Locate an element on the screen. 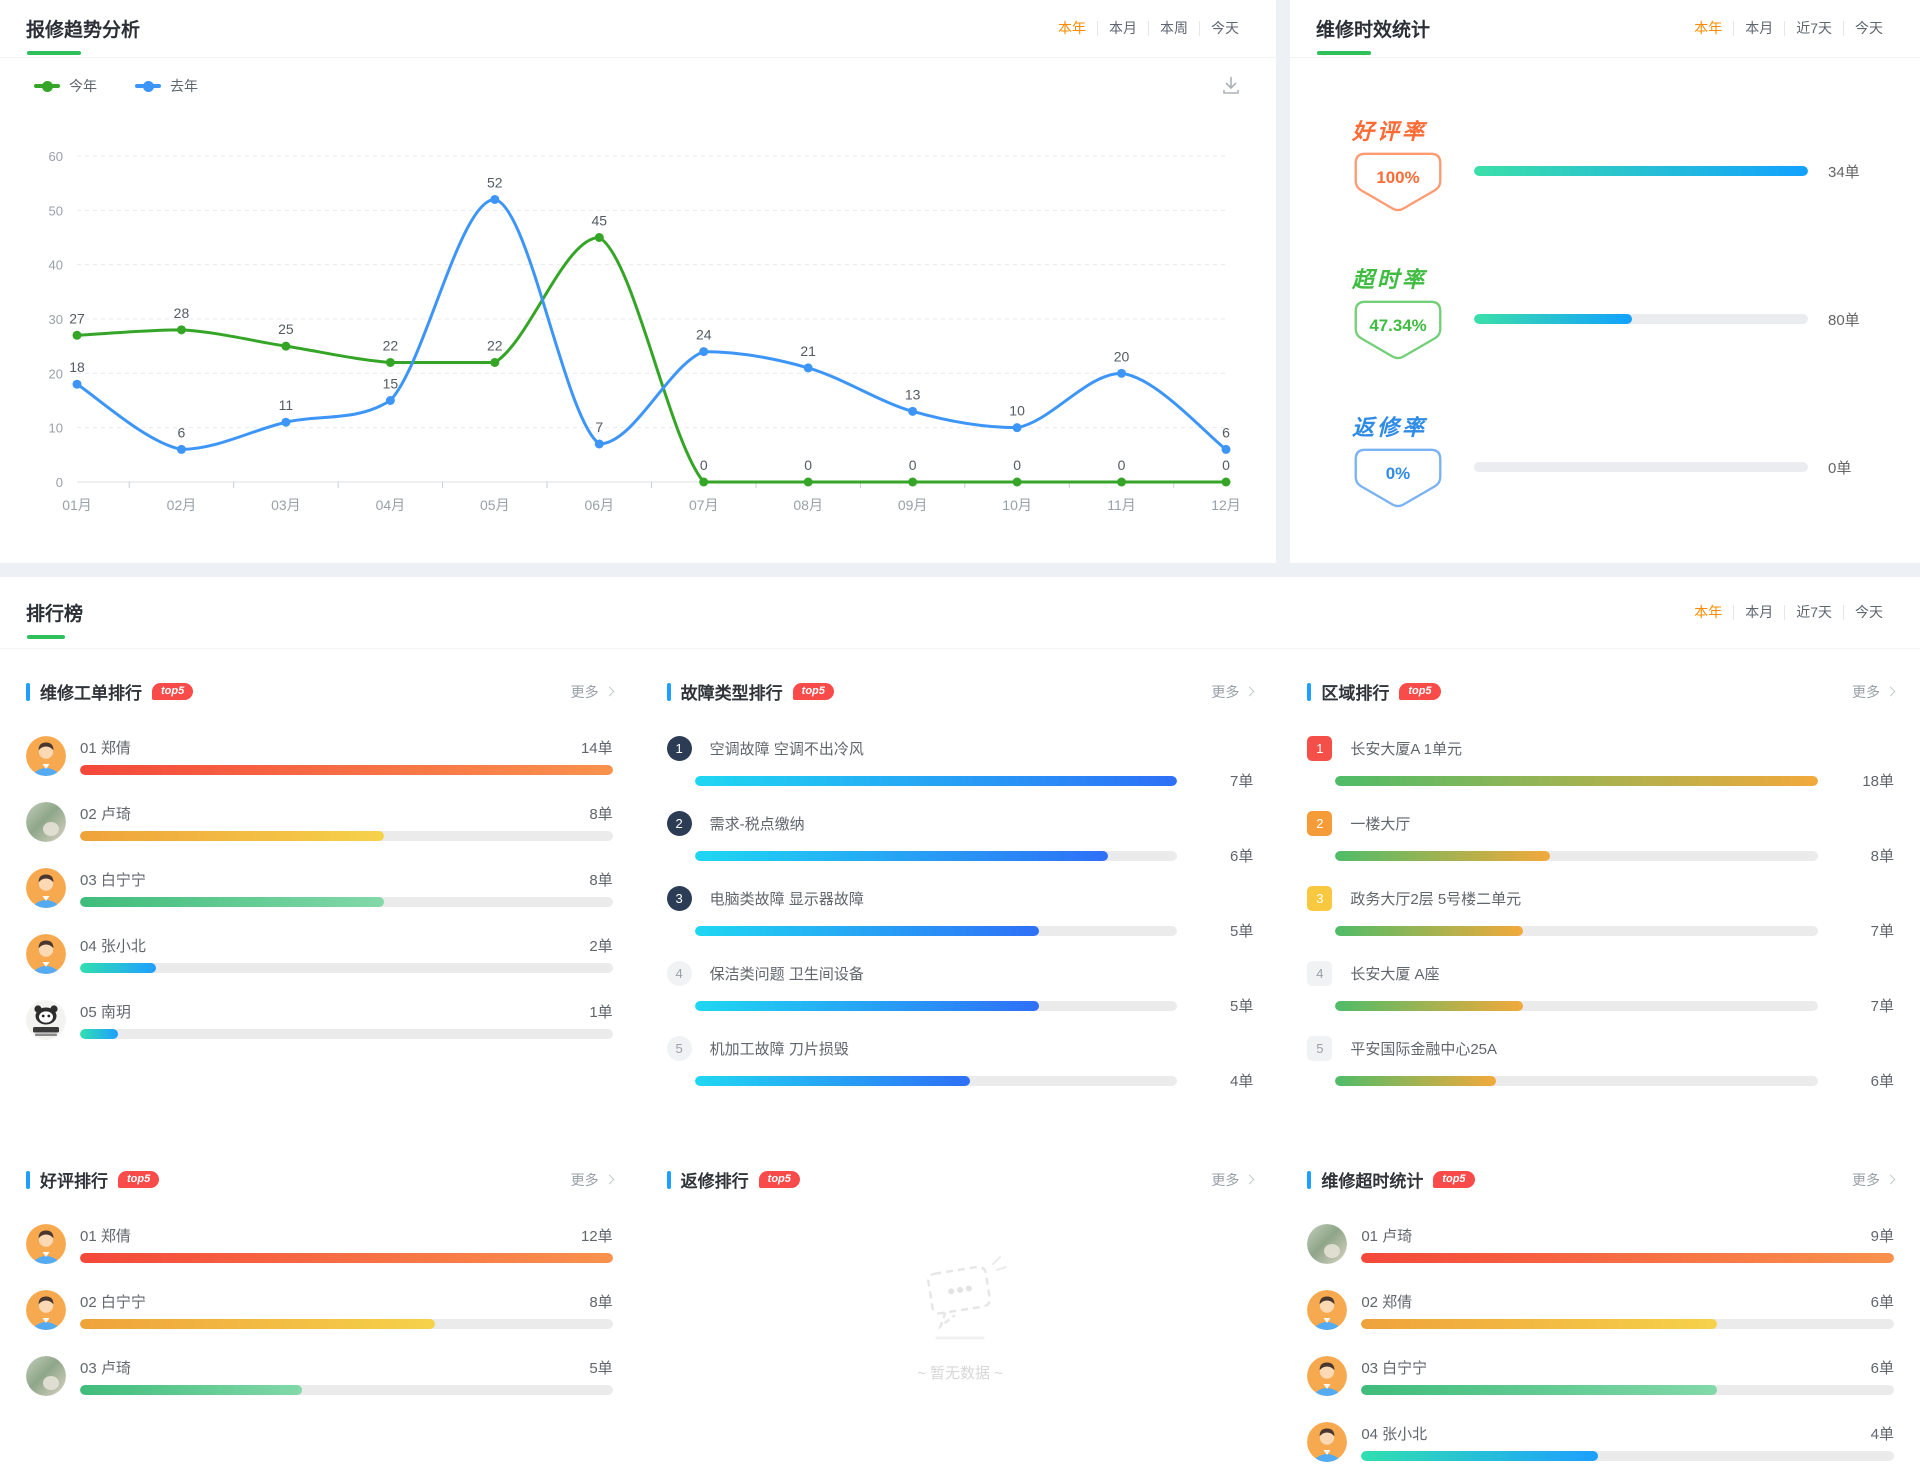 Image resolution: width=1920 pixels, height=1472 pixels. list-item: 5 平安国际金融中心25A 6单 is located at coordinates (1600, 1063).